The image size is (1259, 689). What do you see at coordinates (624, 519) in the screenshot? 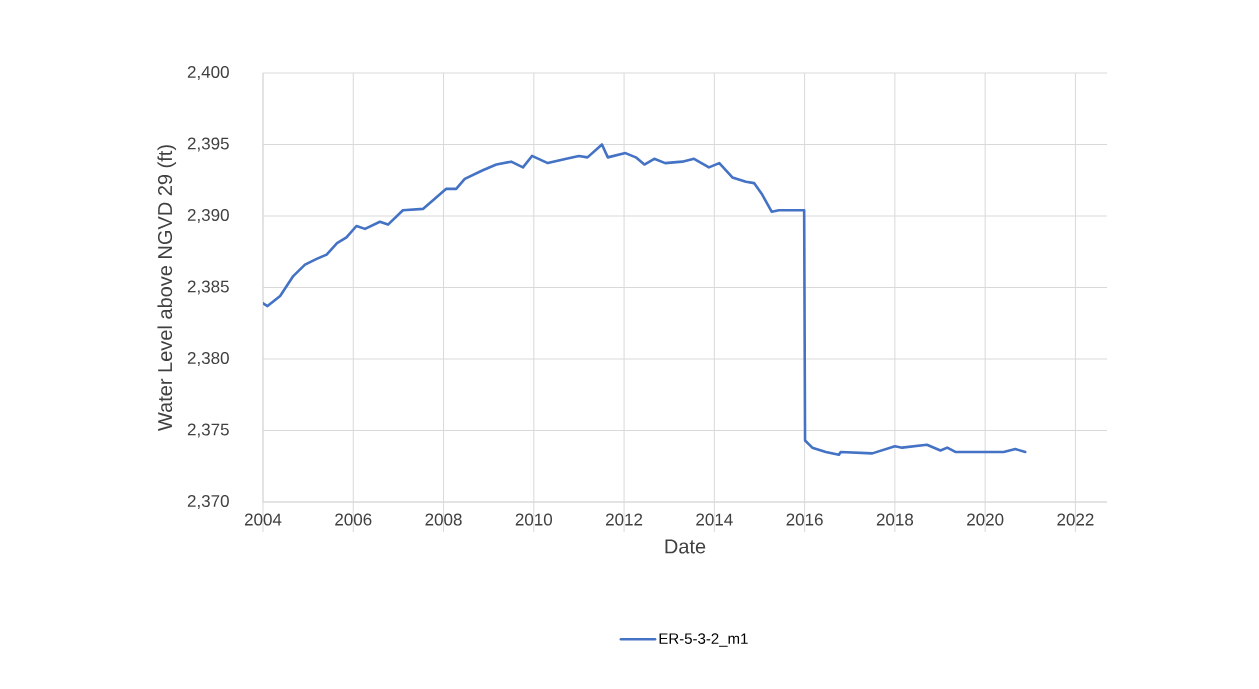
I see `x-tick-label: 2012` at bounding box center [624, 519].